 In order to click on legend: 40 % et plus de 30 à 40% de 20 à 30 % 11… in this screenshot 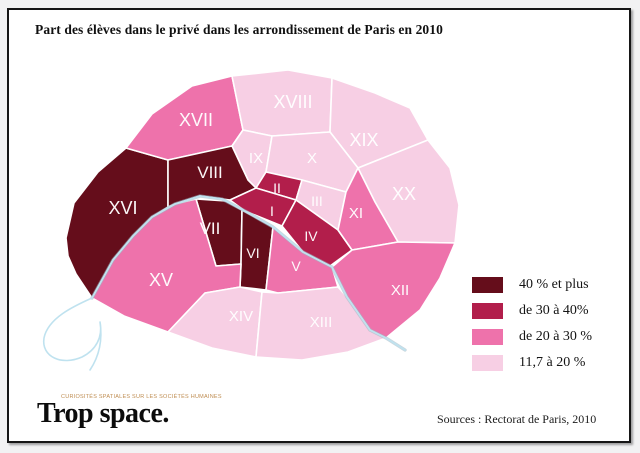, I will do `click(532, 329)`.